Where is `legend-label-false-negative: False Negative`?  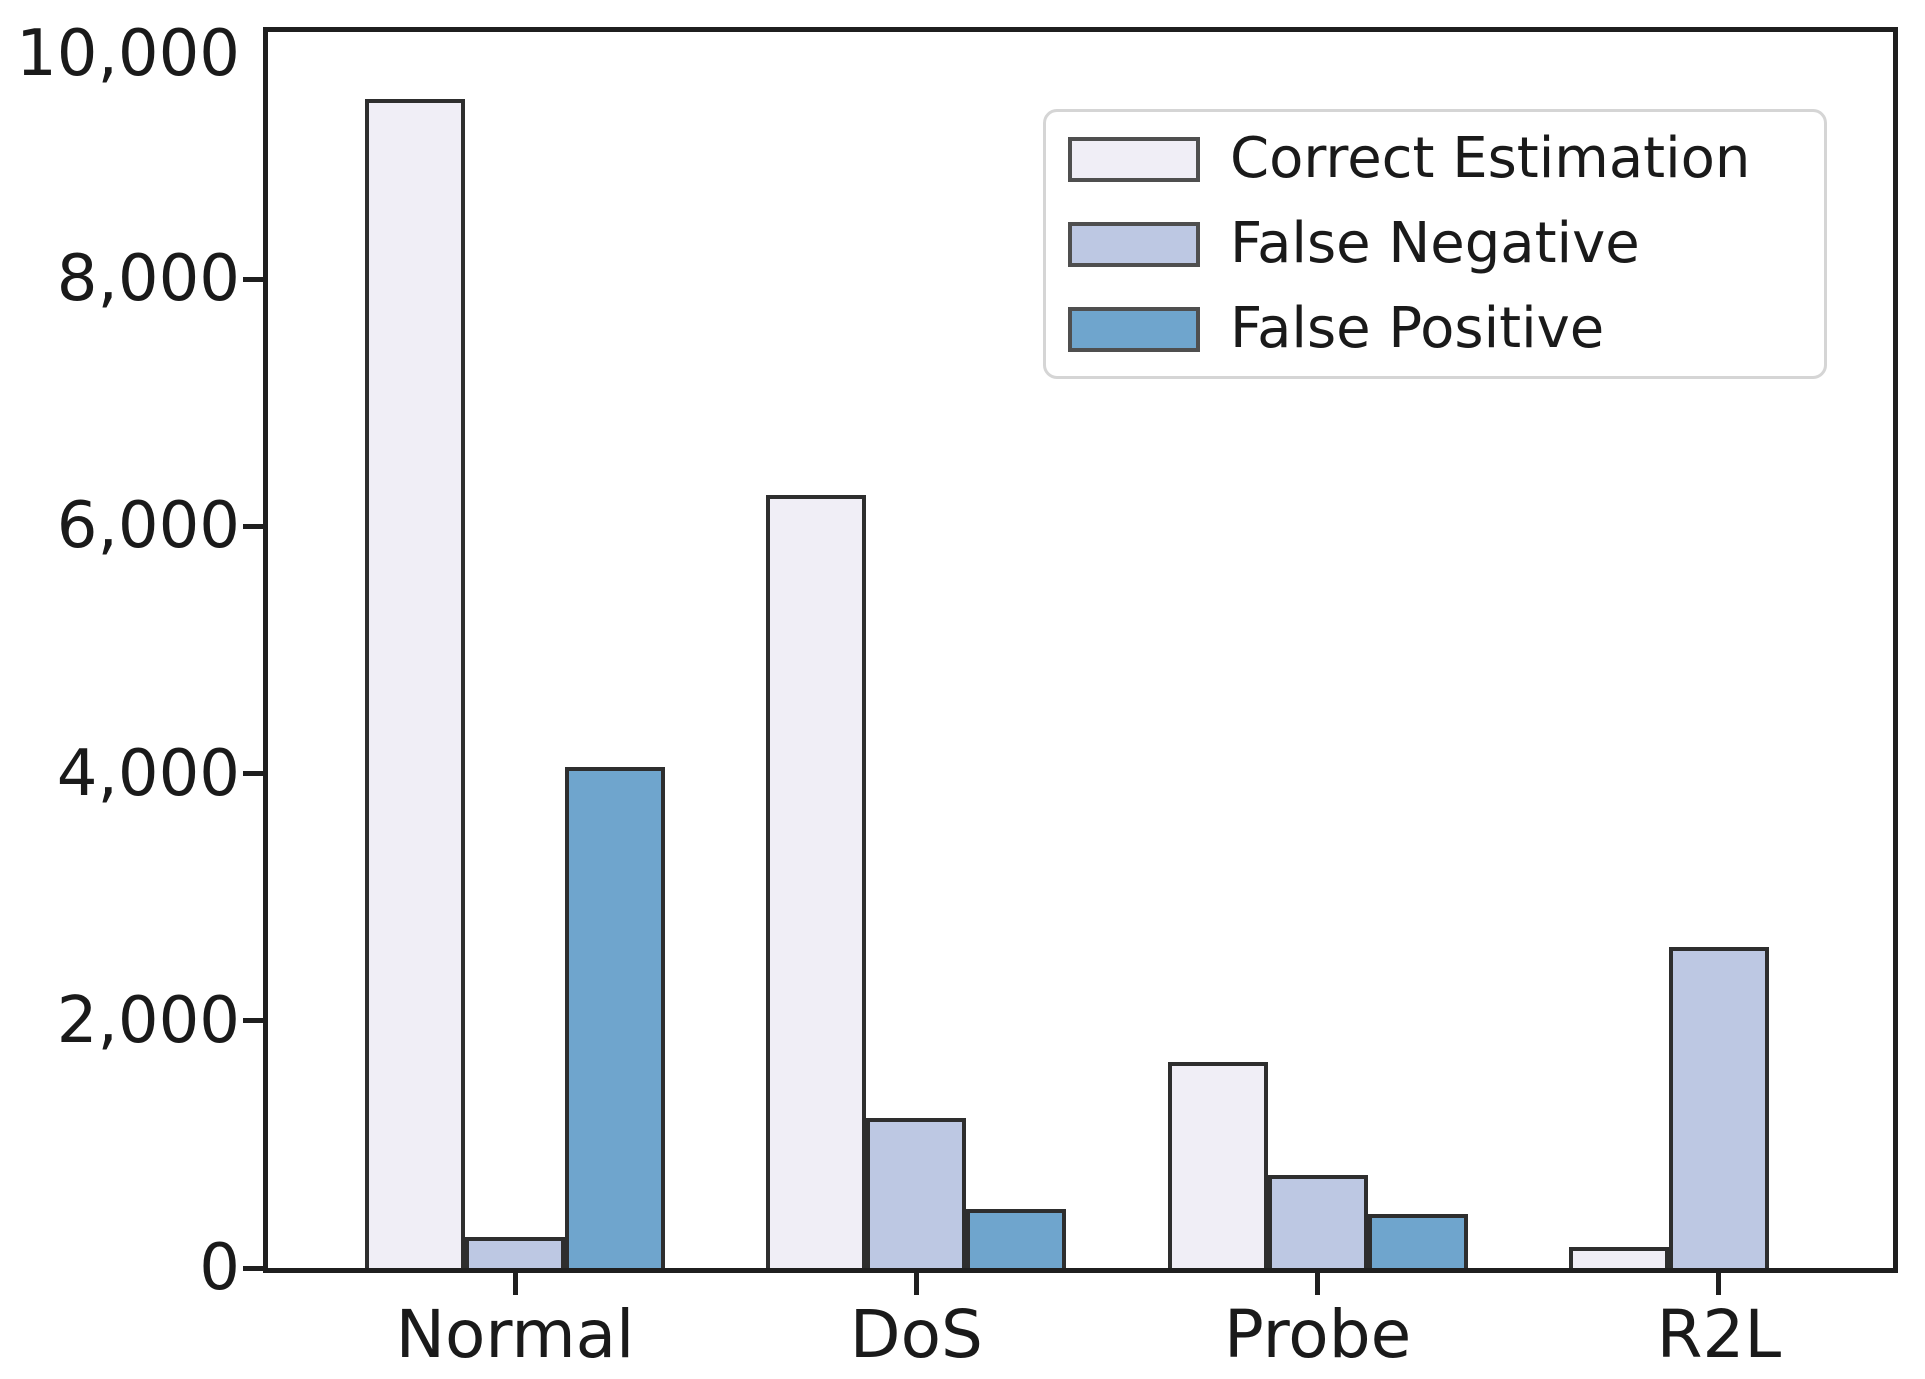 legend-label-false-negative: False Negative is located at coordinates (1435, 243).